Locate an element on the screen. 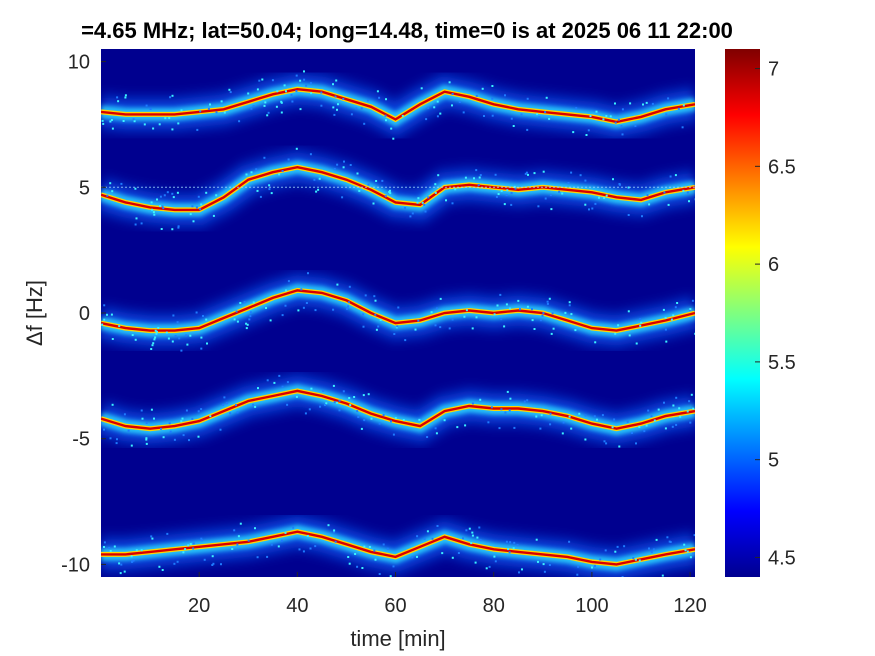 The width and height of the screenshot is (875, 656). y-tick-label: -5 is located at coordinates (81, 440).